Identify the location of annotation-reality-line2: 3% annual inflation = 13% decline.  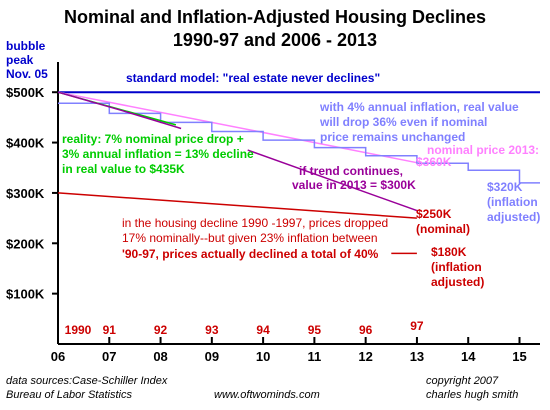
(158, 154).